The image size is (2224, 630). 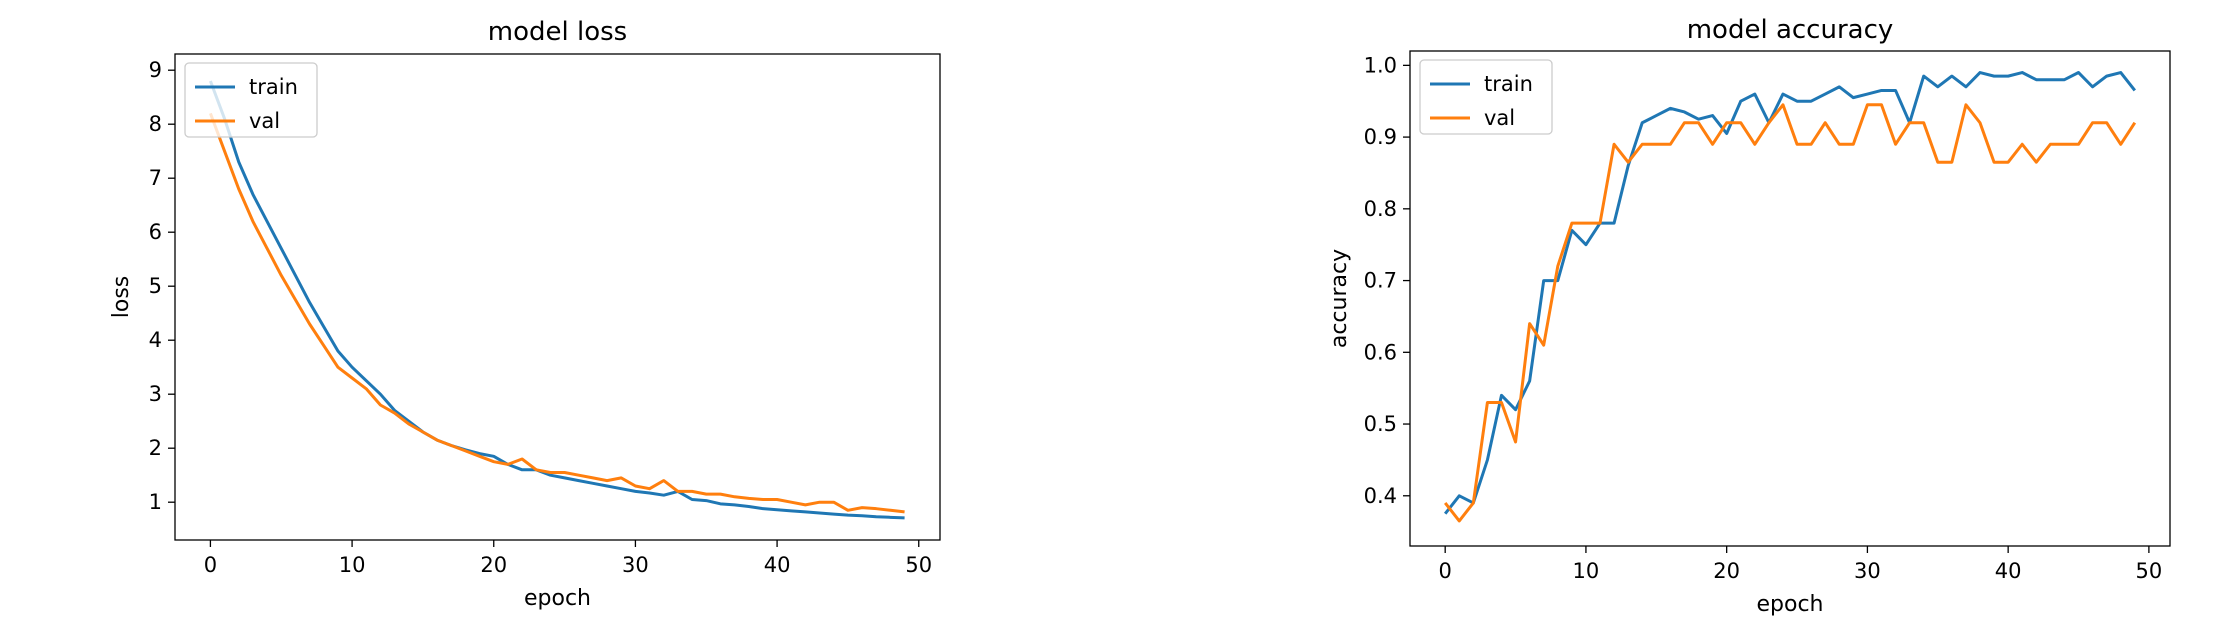 I want to click on y-tick-label: 0.5, so click(x=1380, y=424).